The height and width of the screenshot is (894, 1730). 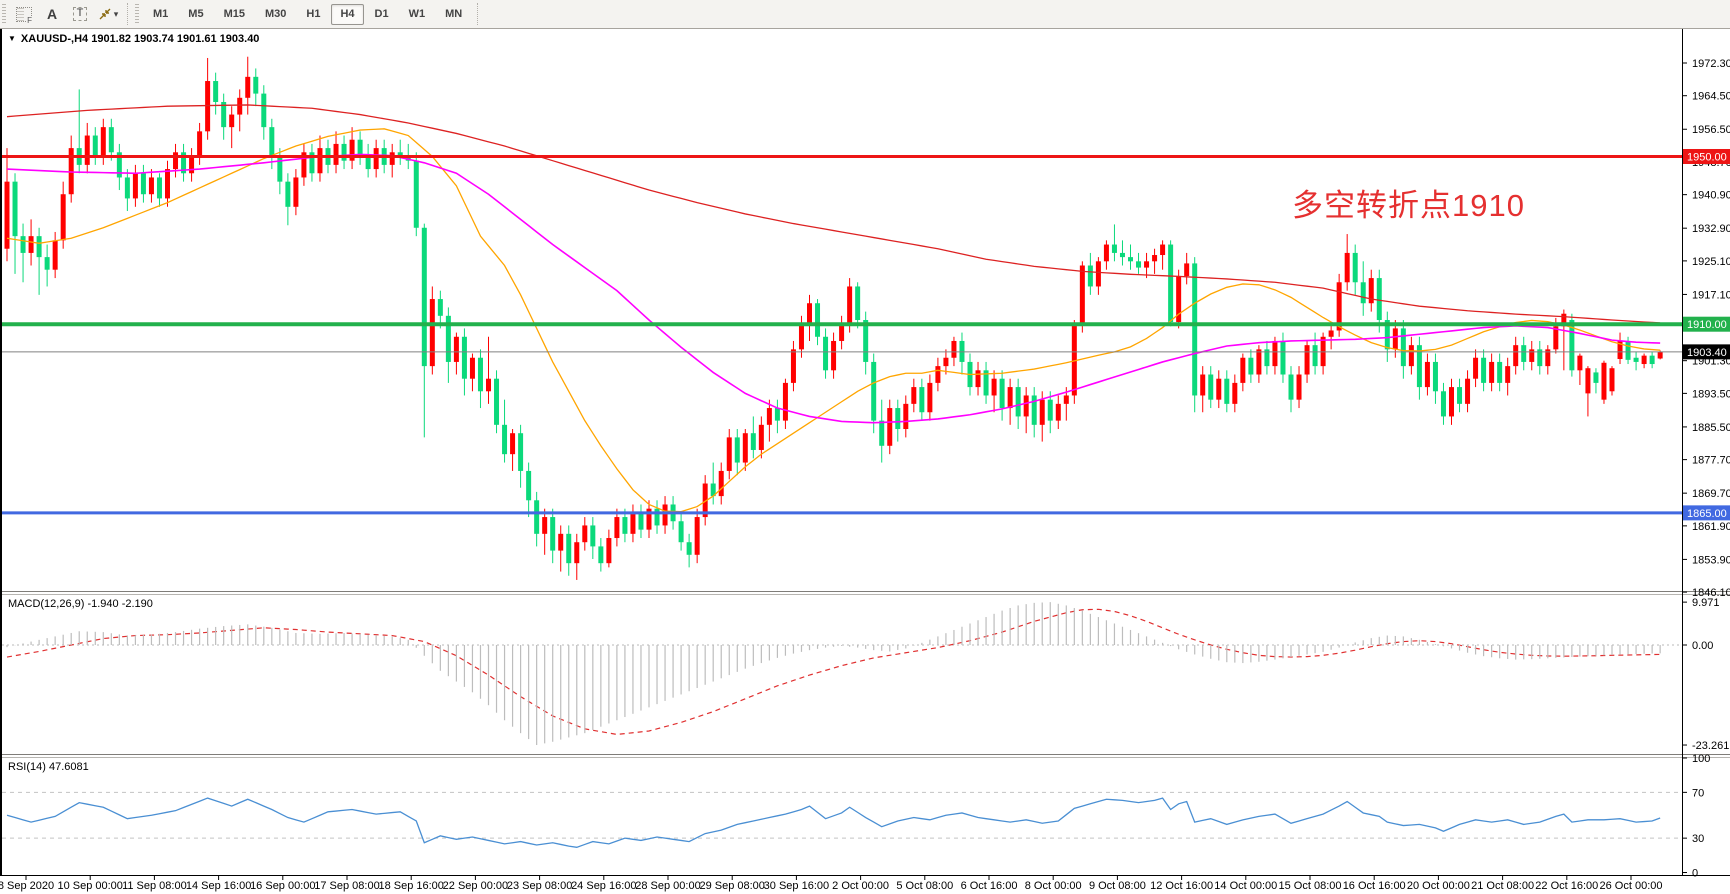 What do you see at coordinates (1698, 793) in the screenshot?
I see `rsi-tick-label: 70` at bounding box center [1698, 793].